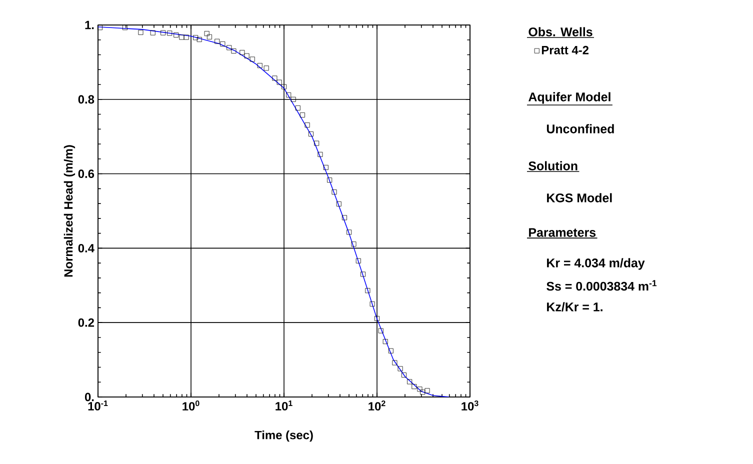 Image resolution: width=753 pixels, height=464 pixels. Describe the element at coordinates (569, 98) in the screenshot. I see `text: Aquifer Model` at that location.